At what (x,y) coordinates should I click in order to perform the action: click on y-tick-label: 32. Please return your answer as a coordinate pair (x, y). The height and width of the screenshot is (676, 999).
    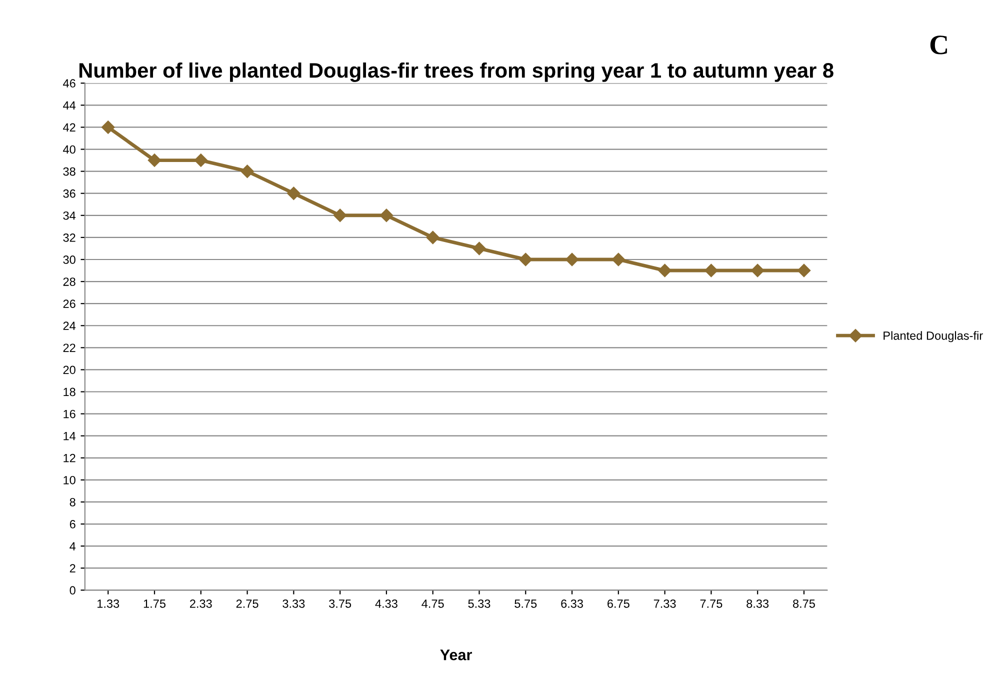
    Looking at the image, I should click on (69, 237).